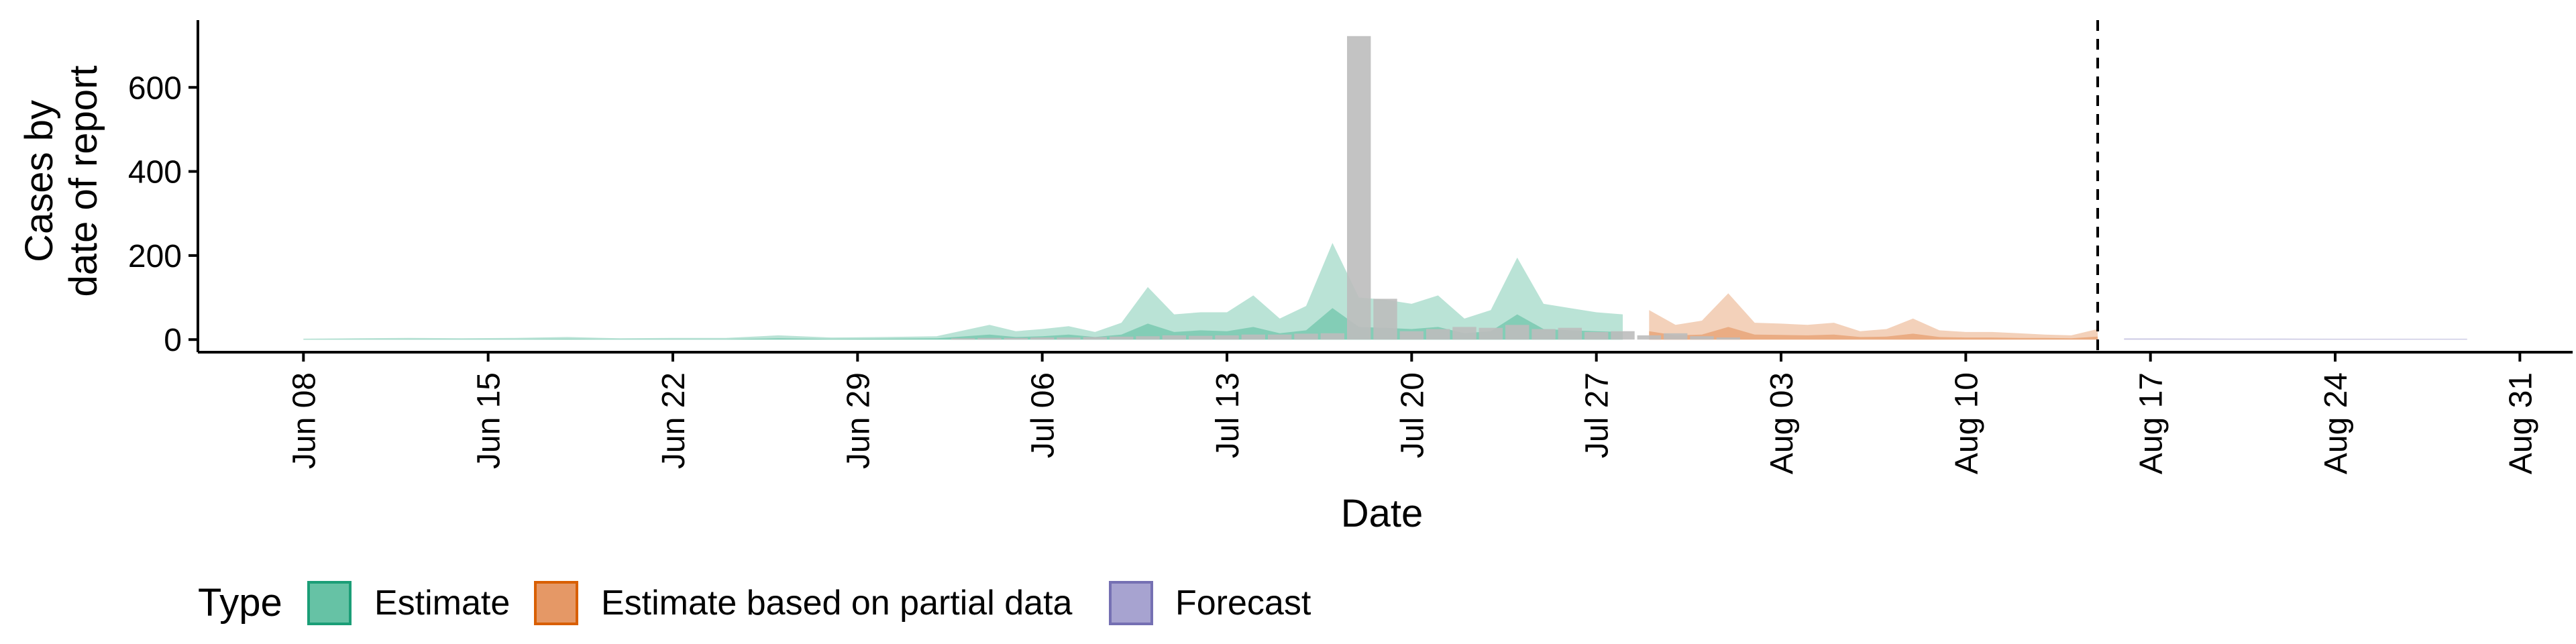 This screenshot has height=644, width=2576. I want to click on legend-key-forecast, so click(1131, 603).